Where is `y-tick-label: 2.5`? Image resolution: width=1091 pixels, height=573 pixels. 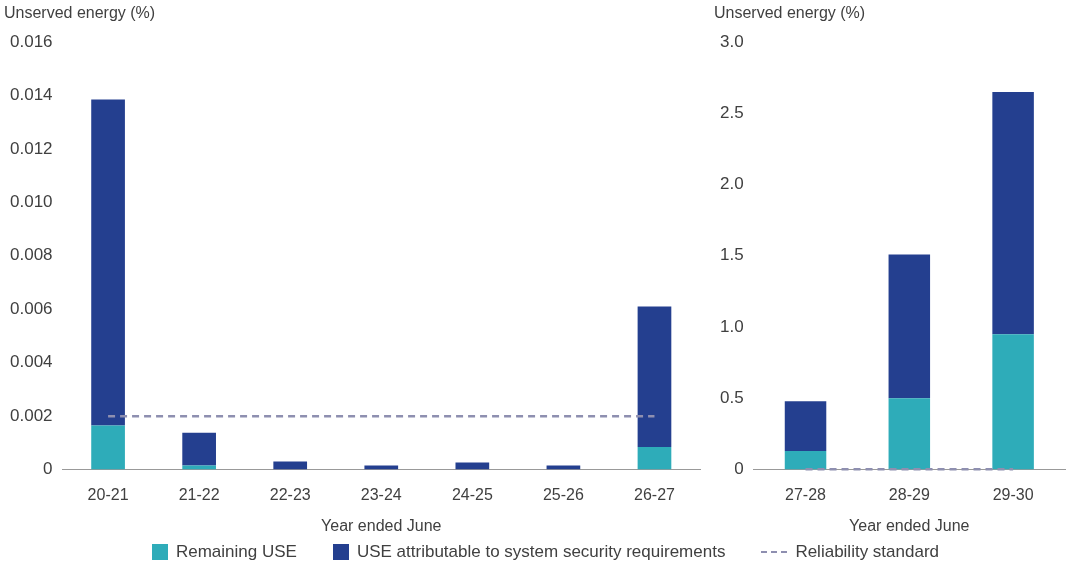 y-tick-label: 2.5 is located at coordinates (731, 112).